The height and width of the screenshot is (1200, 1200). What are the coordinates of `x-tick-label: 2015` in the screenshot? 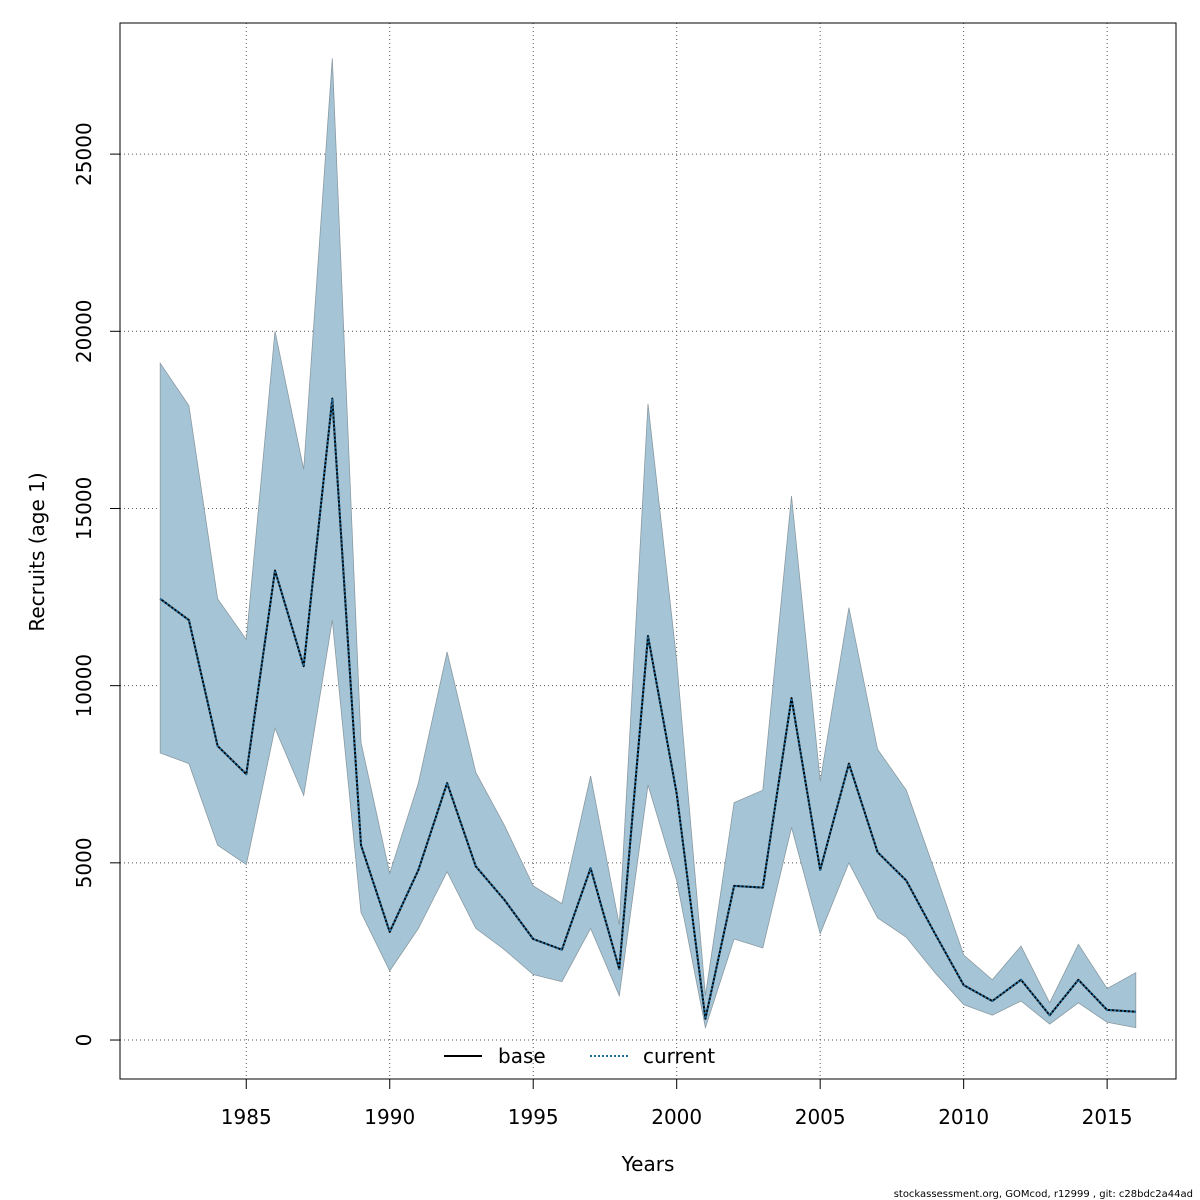 It's located at (1107, 1117).